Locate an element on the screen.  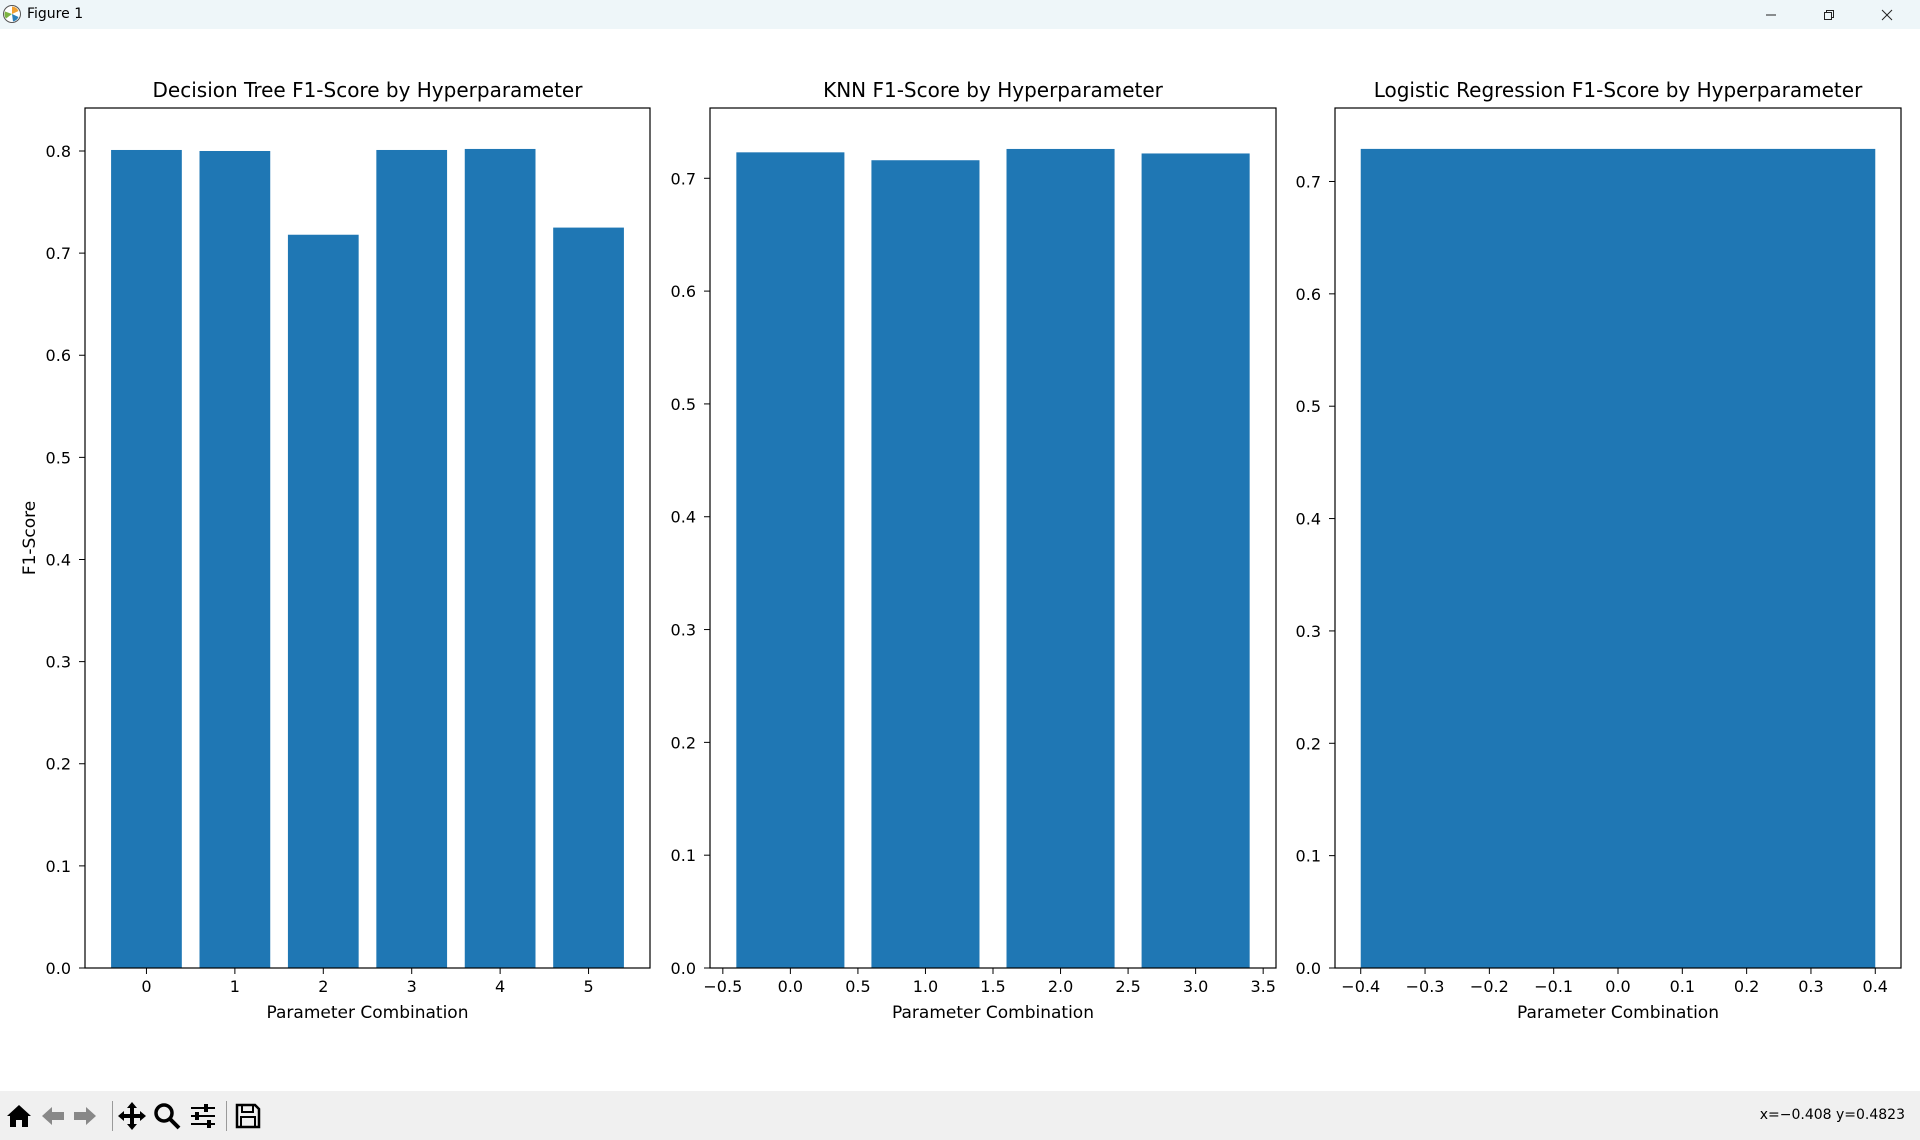
restore-button is located at coordinates (1829, 14).